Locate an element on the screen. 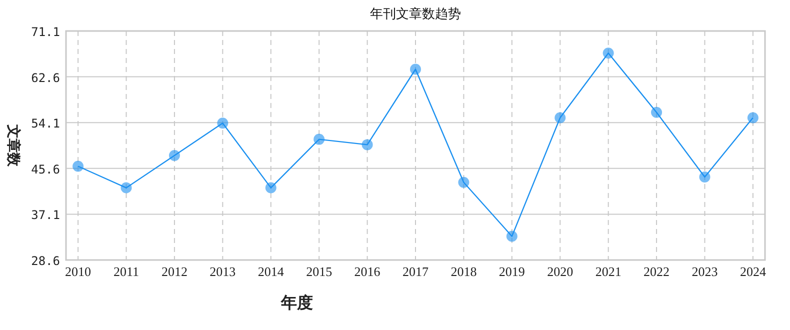  x-tick-label: 2016 is located at coordinates (367, 271).